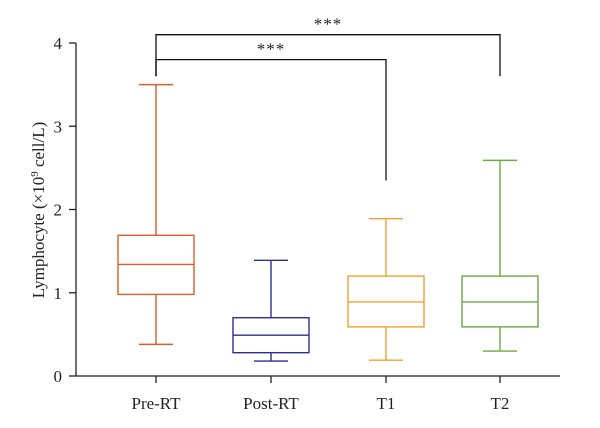 This screenshot has width=600, height=428. What do you see at coordinates (386, 289) in the screenshot?
I see `box-t1` at bounding box center [386, 289].